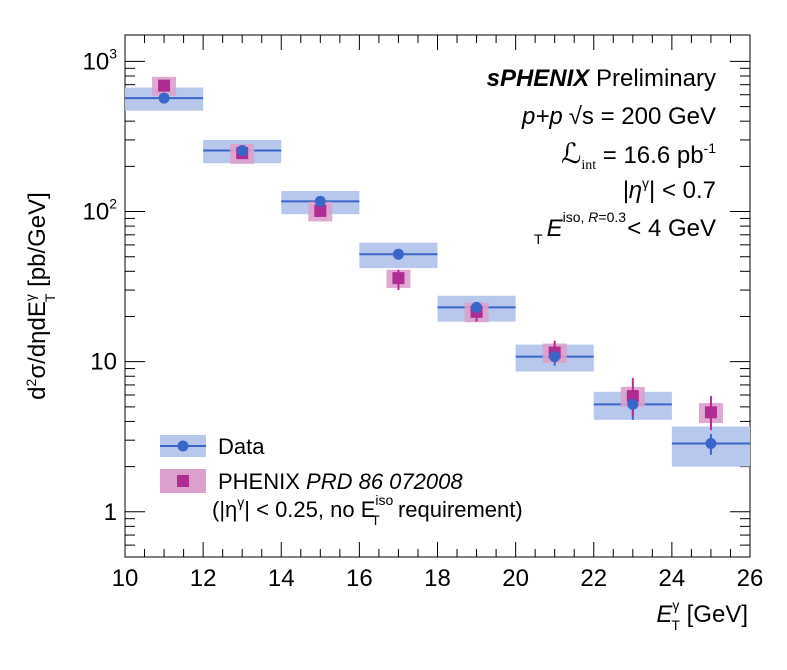 The height and width of the screenshot is (670, 787). Describe the element at coordinates (359, 578) in the screenshot. I see `x-tick-label: 16` at that location.